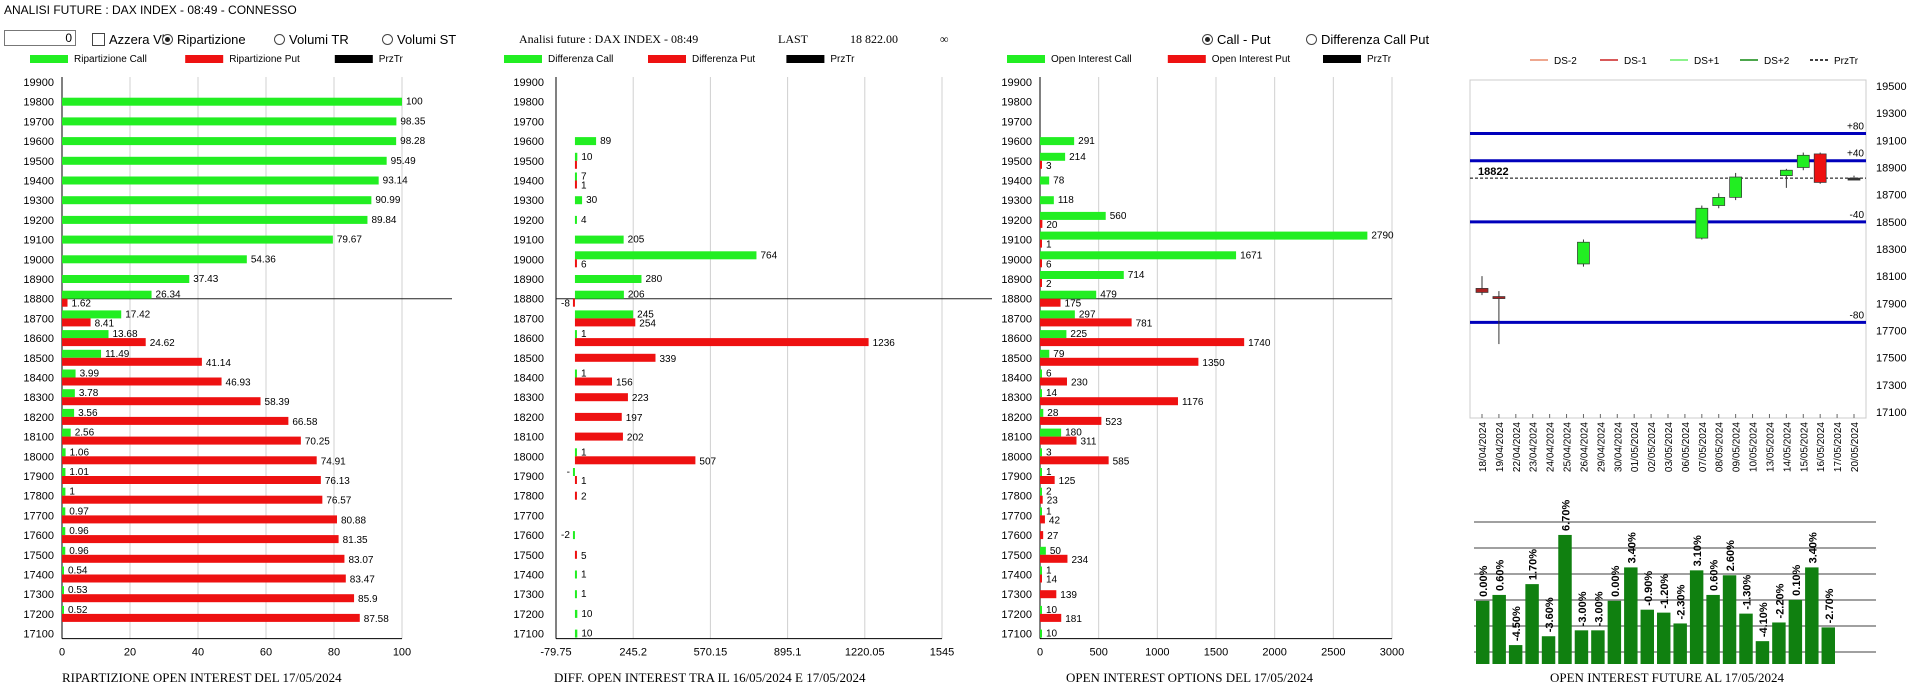 The image size is (1920, 690). I want to click on data-label: 0.00%, so click(1484, 580).